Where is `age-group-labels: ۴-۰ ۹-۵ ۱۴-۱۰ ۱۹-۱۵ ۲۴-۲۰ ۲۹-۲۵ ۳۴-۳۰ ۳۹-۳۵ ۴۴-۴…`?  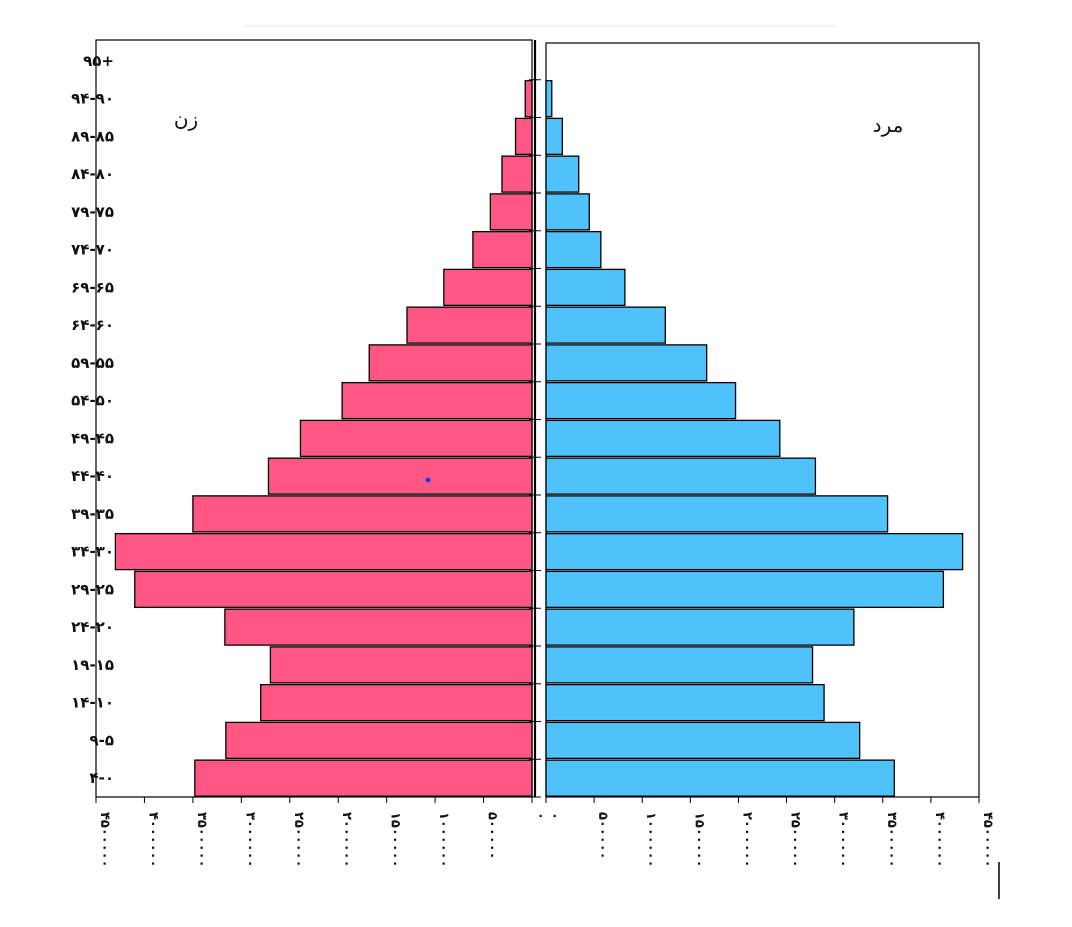
age-group-labels: ۴-۰ ۹-۵ ۱۴-۱۰ ۱۹-۱۵ ۲۴-۲۰ ۲۹-۲۵ ۳۴-۳۰ ۳۹-۳۵ ۴۴-۴… is located at coordinates (92, 419).